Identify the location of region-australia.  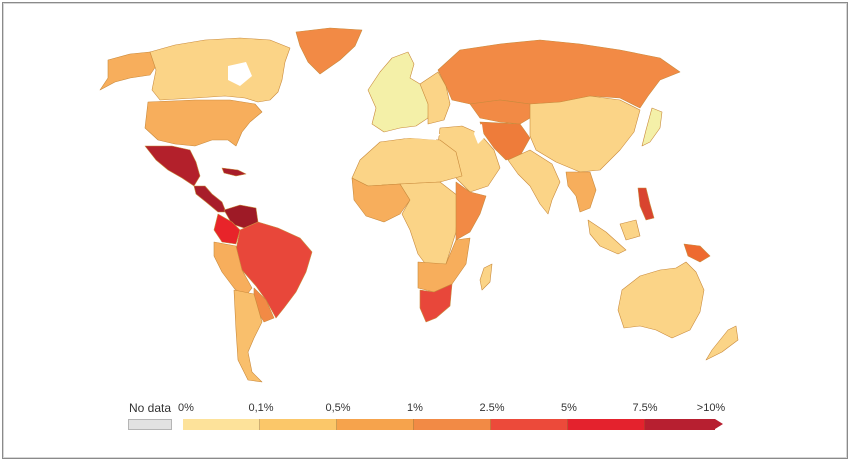
(661, 300).